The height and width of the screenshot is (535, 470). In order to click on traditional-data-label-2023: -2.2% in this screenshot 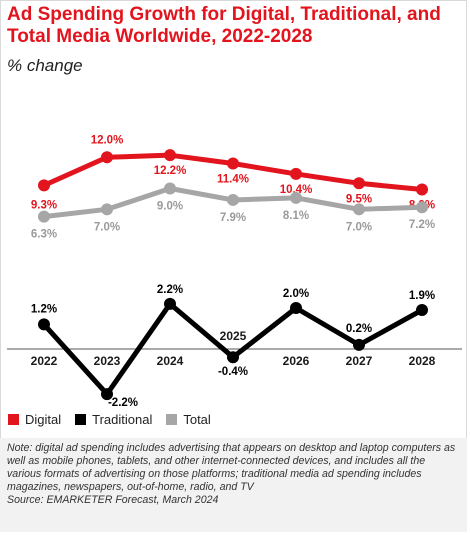, I will do `click(123, 403)`.